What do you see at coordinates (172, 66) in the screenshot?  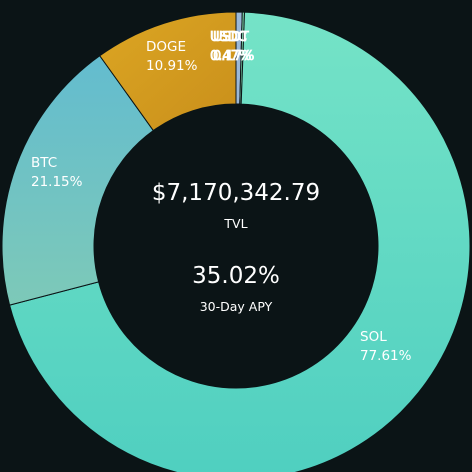 I see `slice-pct-doge: 10.91%` at bounding box center [172, 66].